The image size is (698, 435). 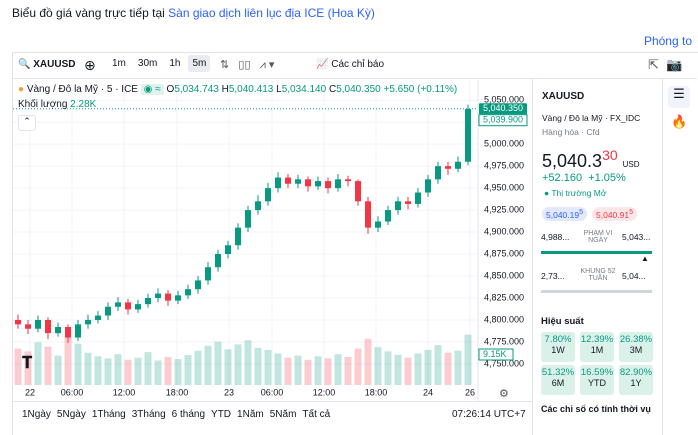 I want to click on year-bar, so click(x=596, y=291).